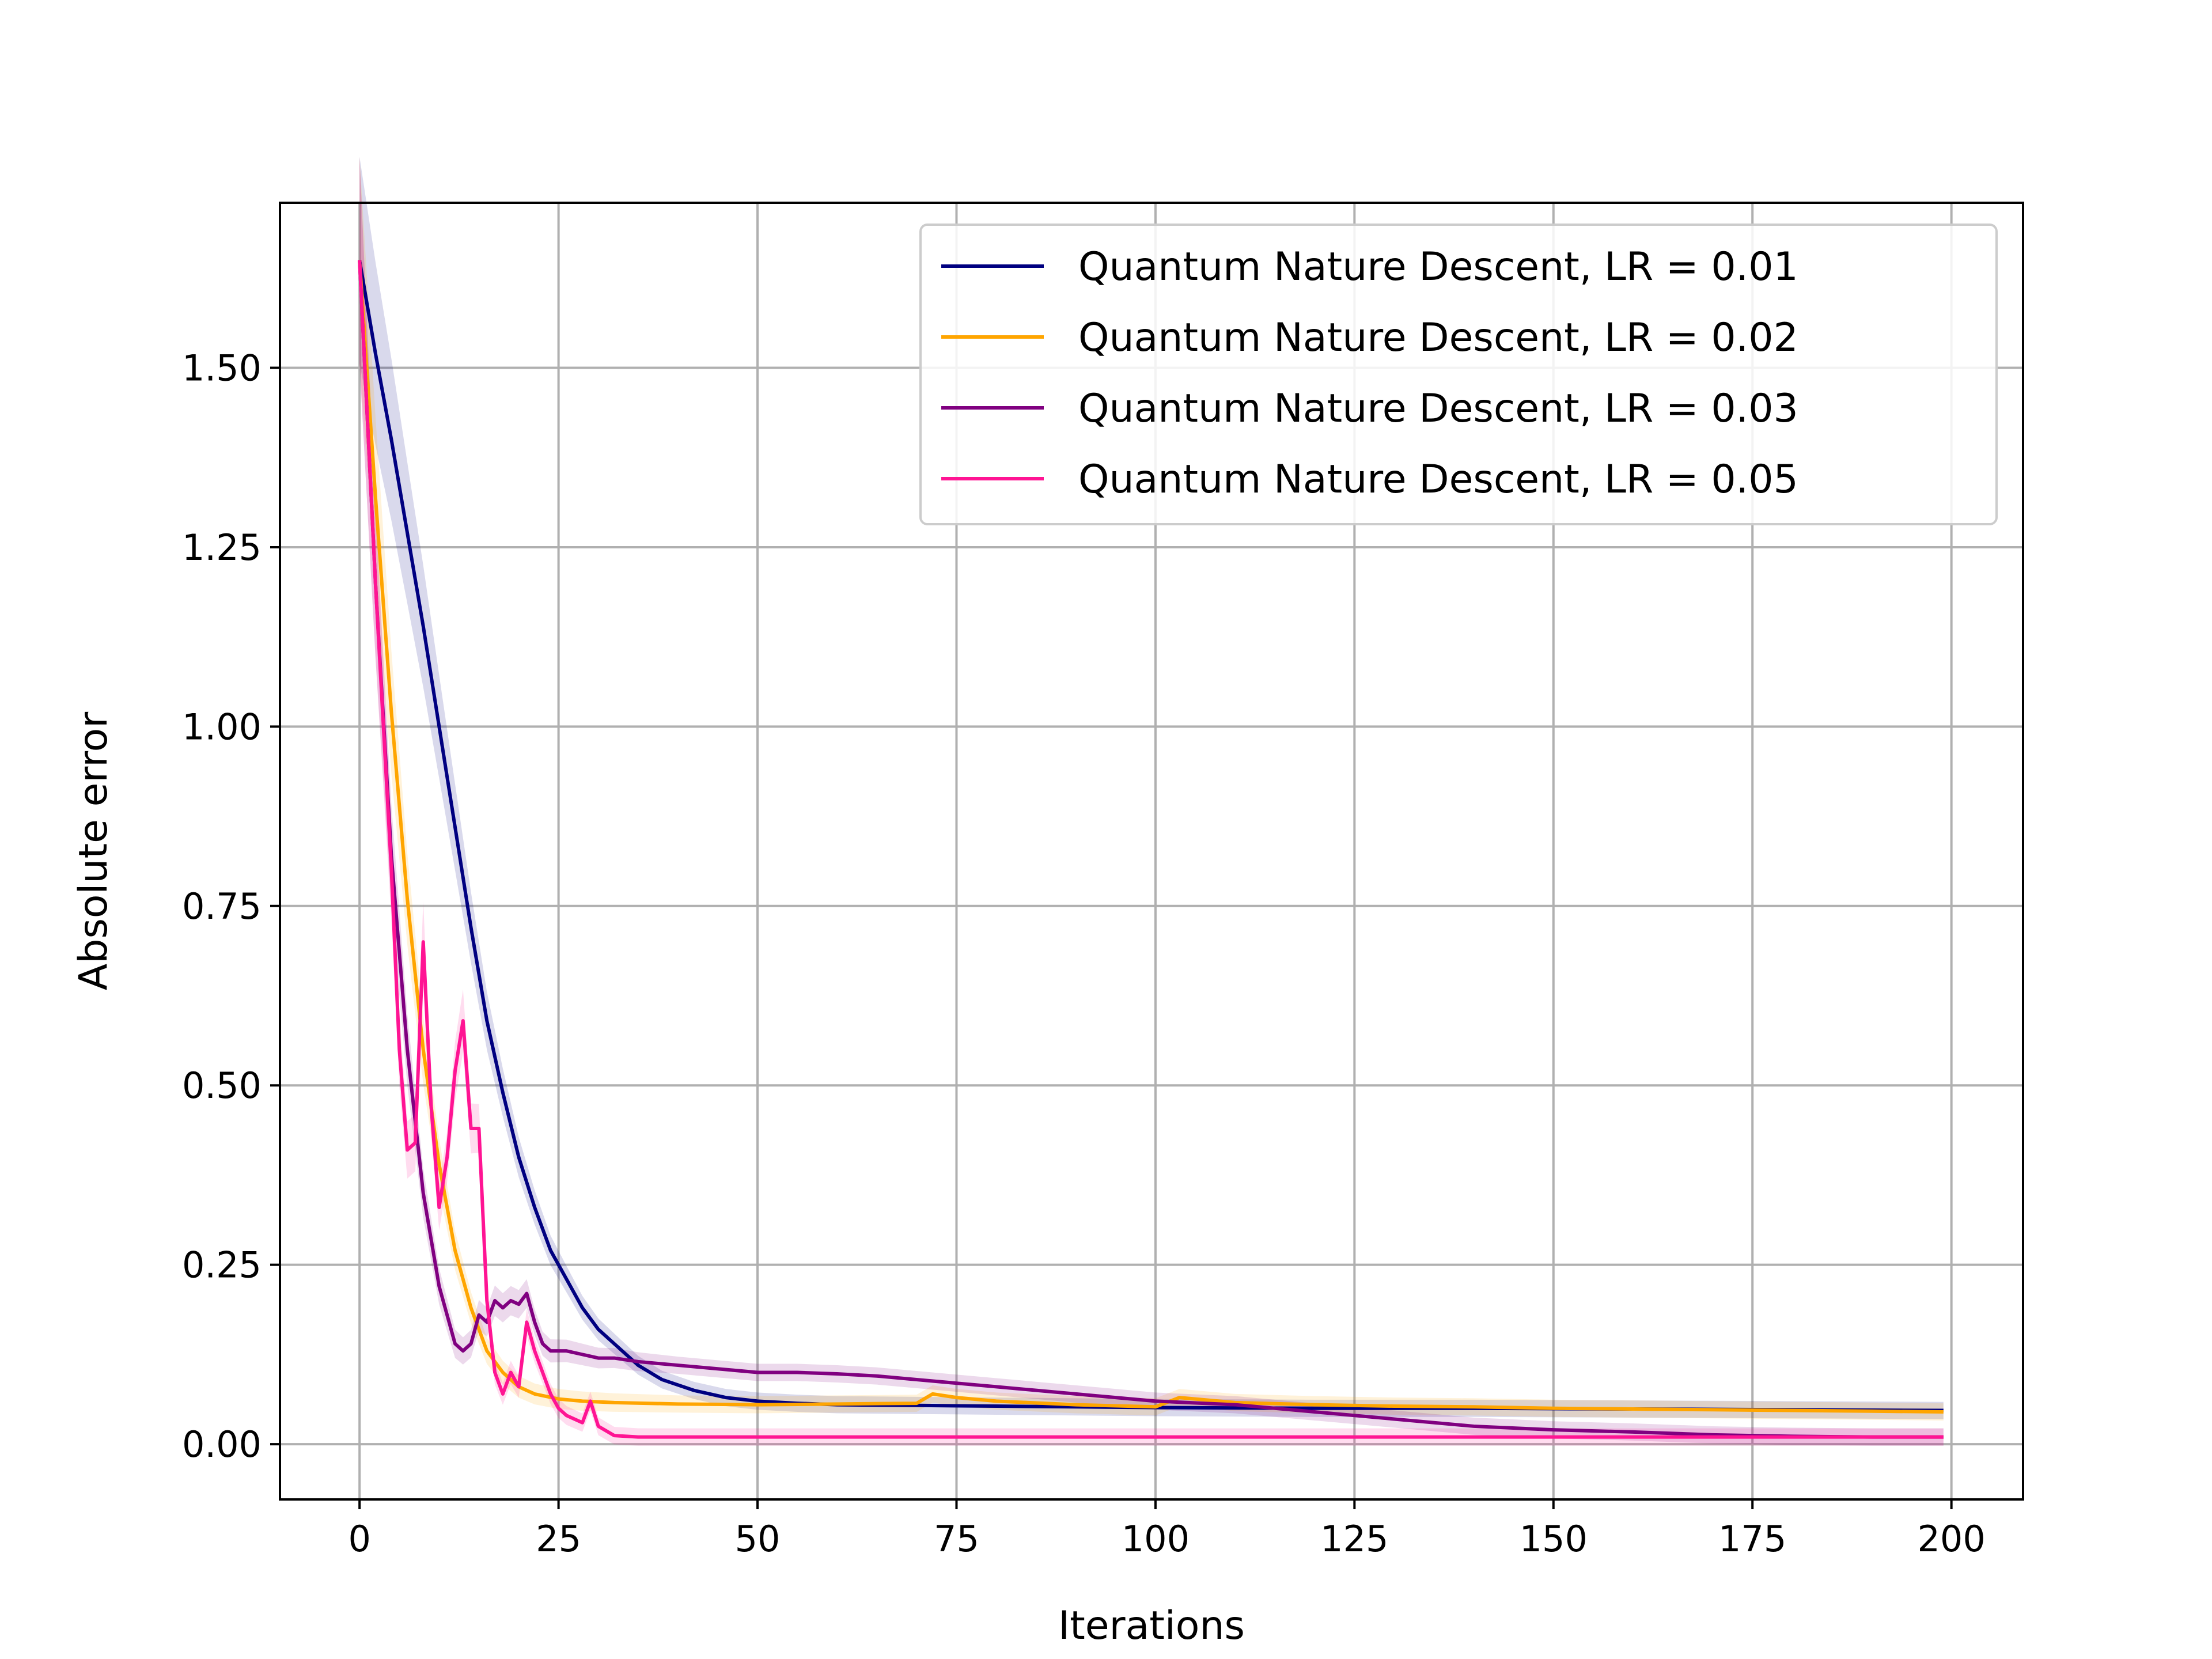 This screenshot has height=1659, width=2212. Describe the element at coordinates (1438, 338) in the screenshot. I see `legend-label: Quantum Nature Descent, LR = 0.02` at that location.